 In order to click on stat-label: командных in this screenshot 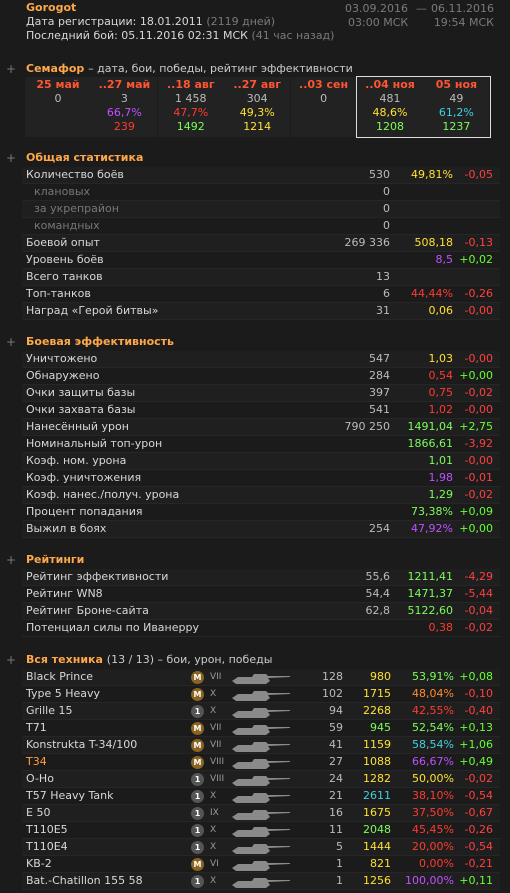, I will do `click(67, 225)`.